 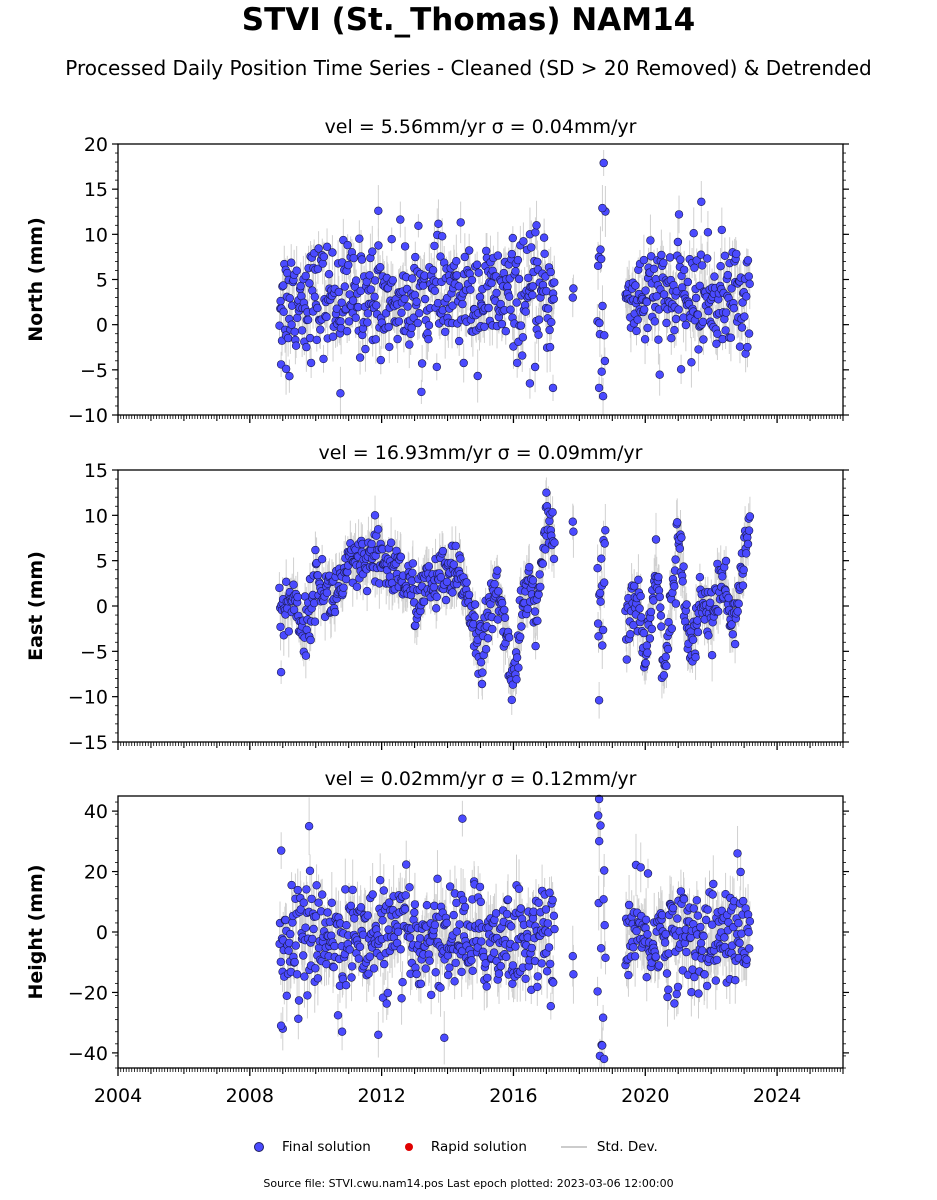 I want to click on final-solution-points, so click(x=515, y=929).